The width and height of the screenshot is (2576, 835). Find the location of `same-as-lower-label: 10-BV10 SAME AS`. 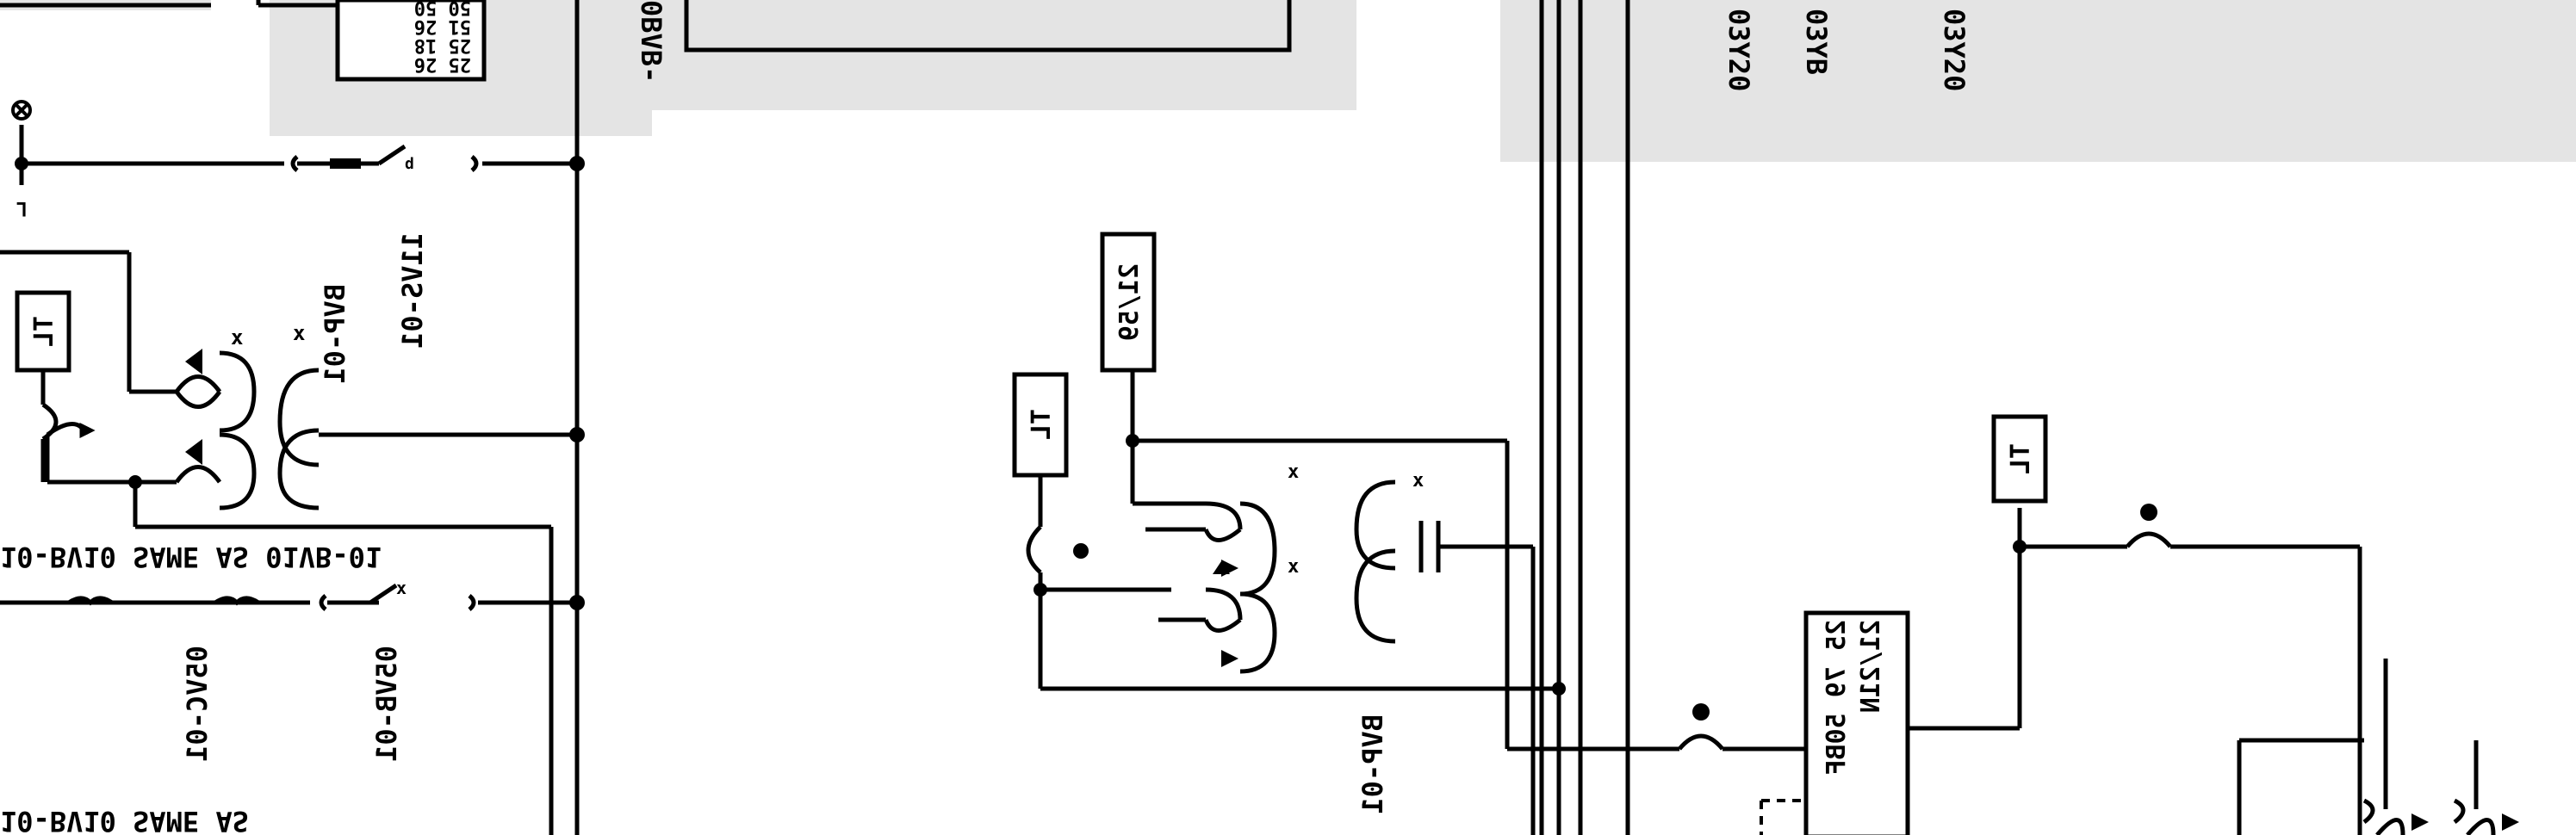

same-as-lower-label: 10-BV10 SAME AS is located at coordinates (124, 820).